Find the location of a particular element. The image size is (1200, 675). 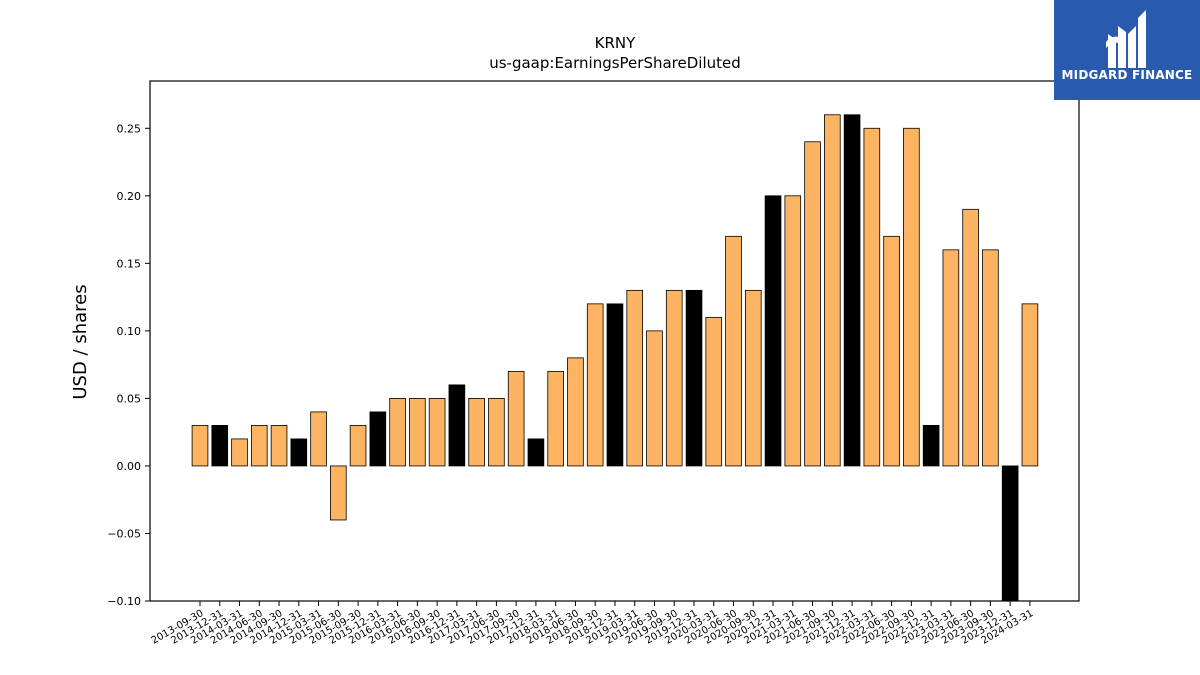

y-tick-label: 0.25 is located at coordinates (129, 128).